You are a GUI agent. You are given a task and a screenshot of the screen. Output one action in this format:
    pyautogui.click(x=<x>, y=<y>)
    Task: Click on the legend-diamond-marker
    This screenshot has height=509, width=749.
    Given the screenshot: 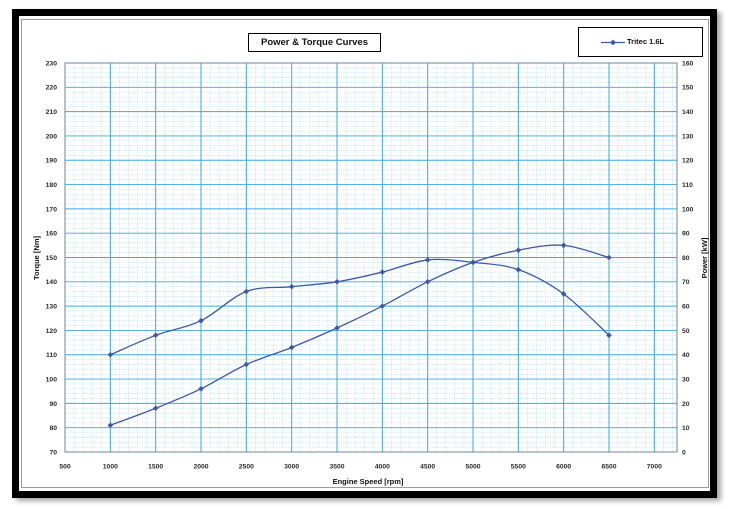 What is the action you would take?
    pyautogui.click(x=613, y=42)
    